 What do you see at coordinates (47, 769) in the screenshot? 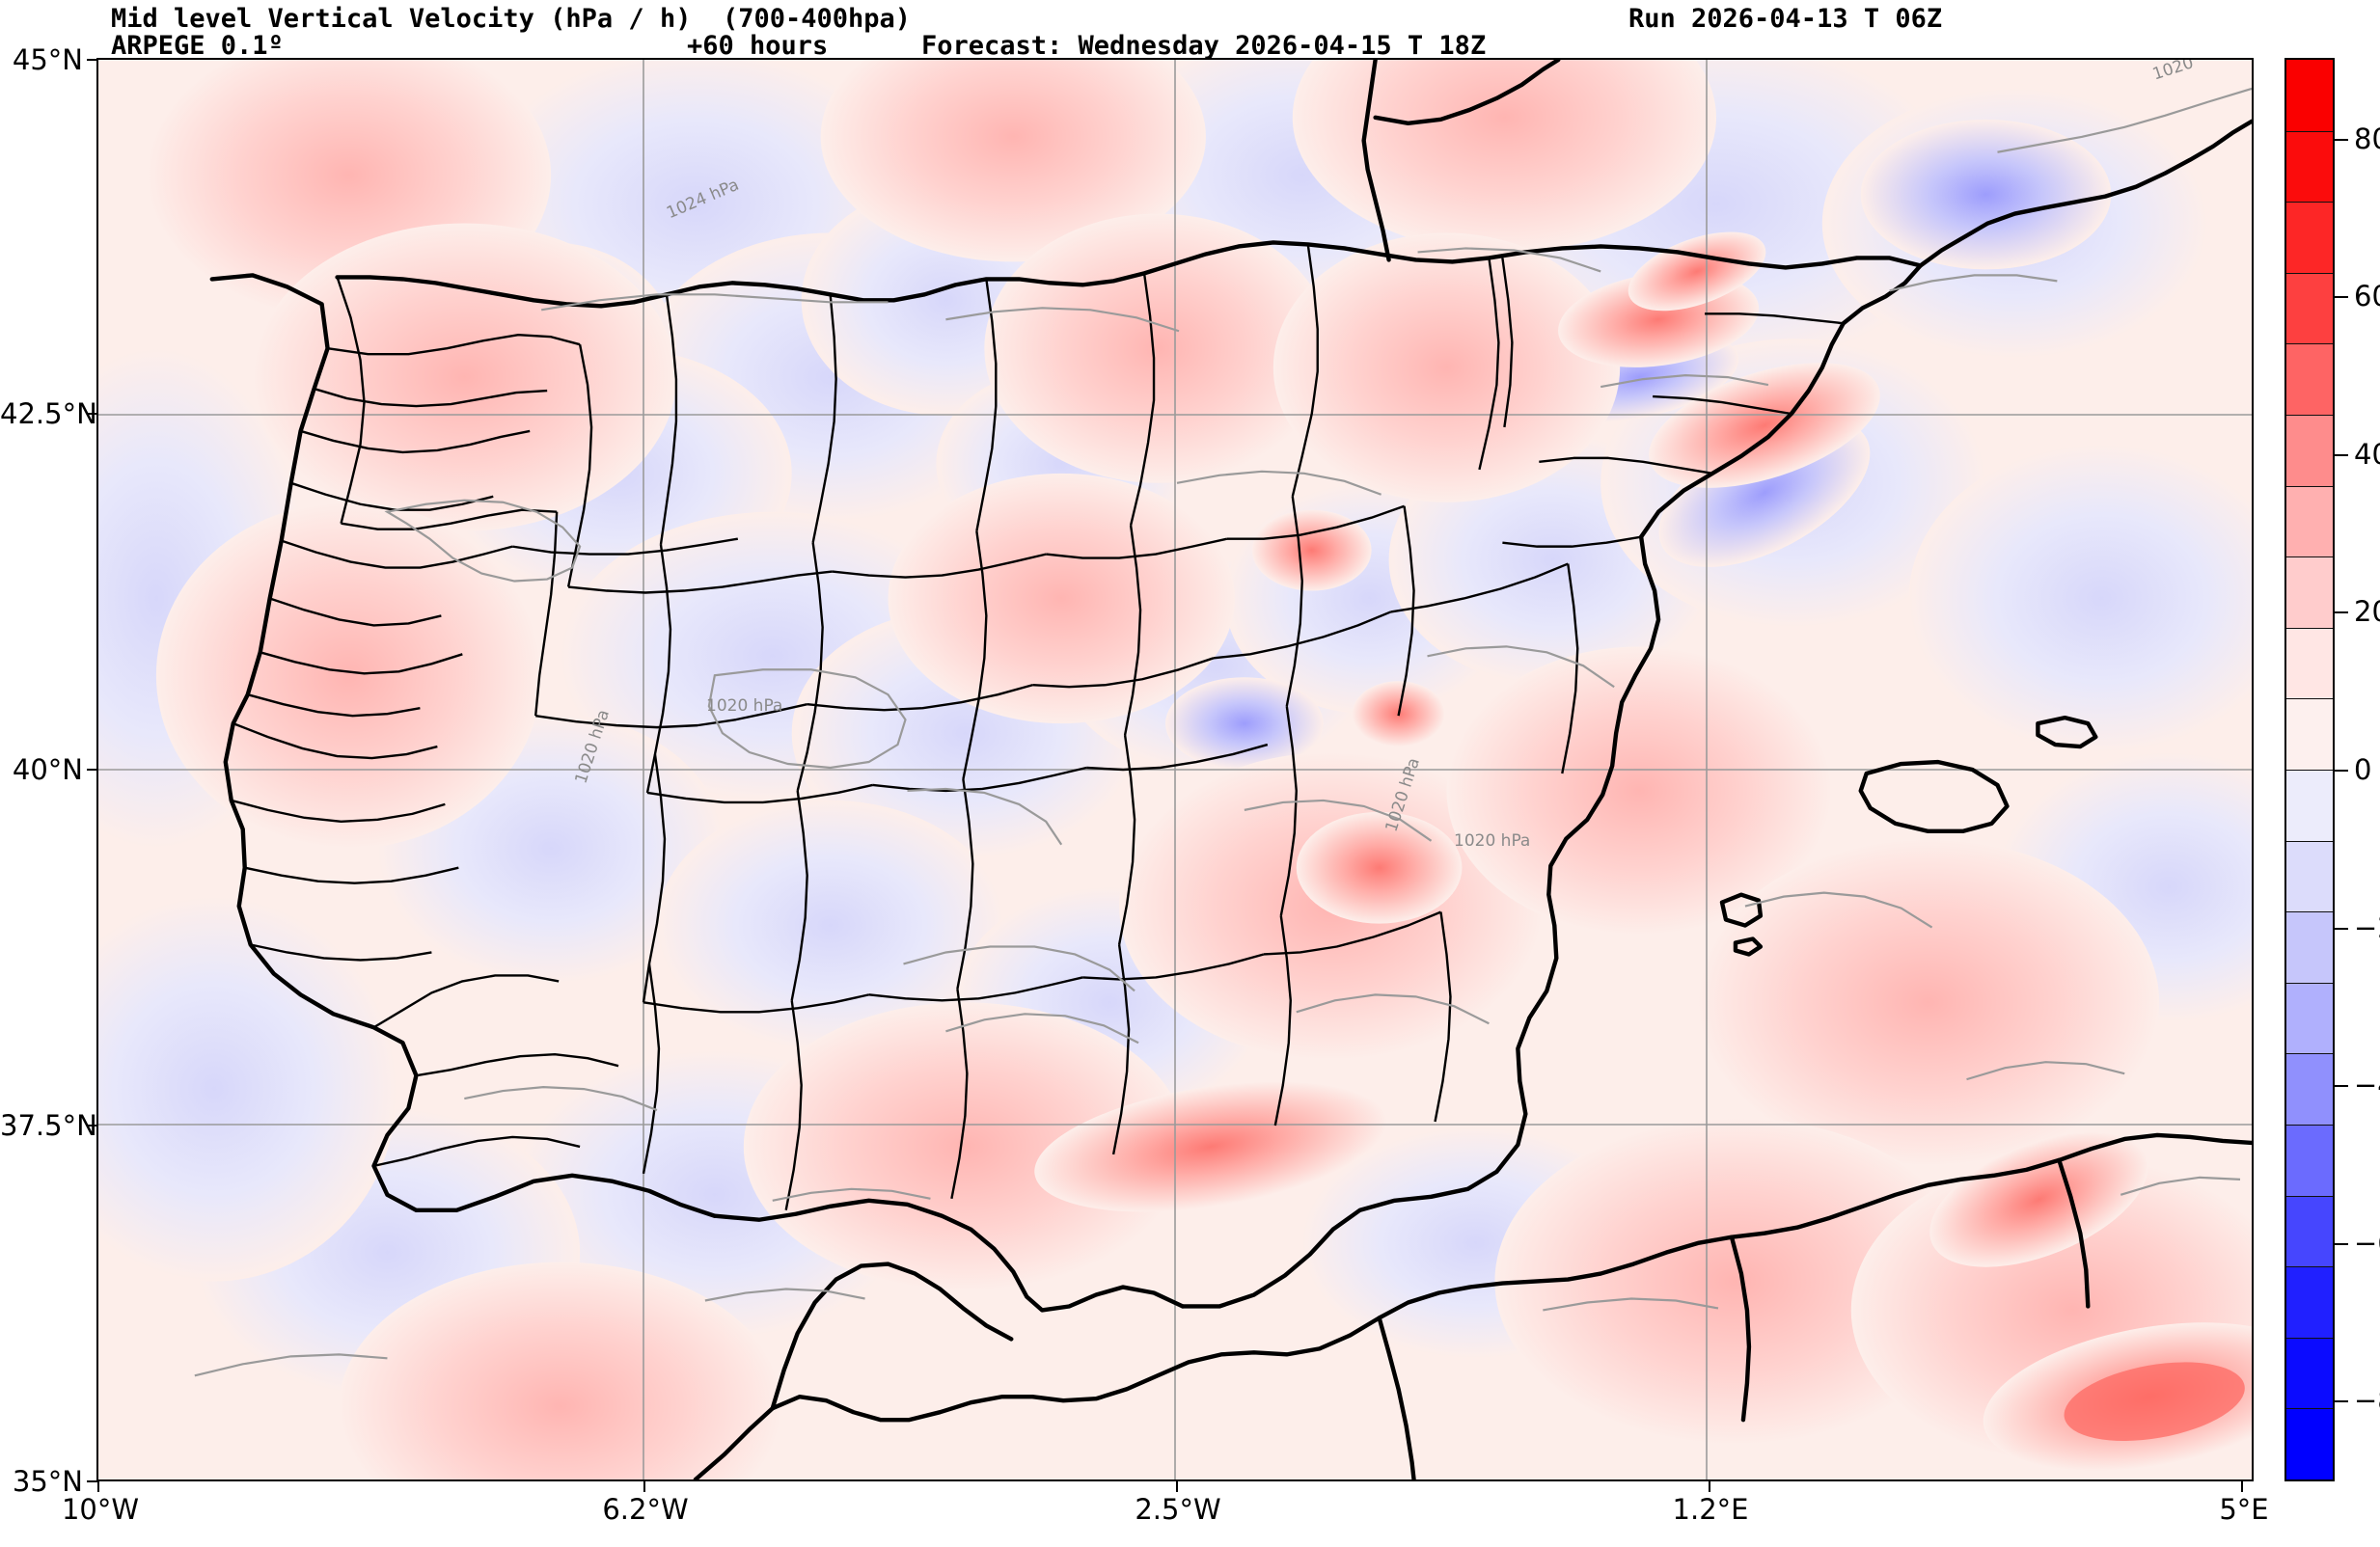
I see `y-tick-label-40N: 40°N` at bounding box center [47, 769].